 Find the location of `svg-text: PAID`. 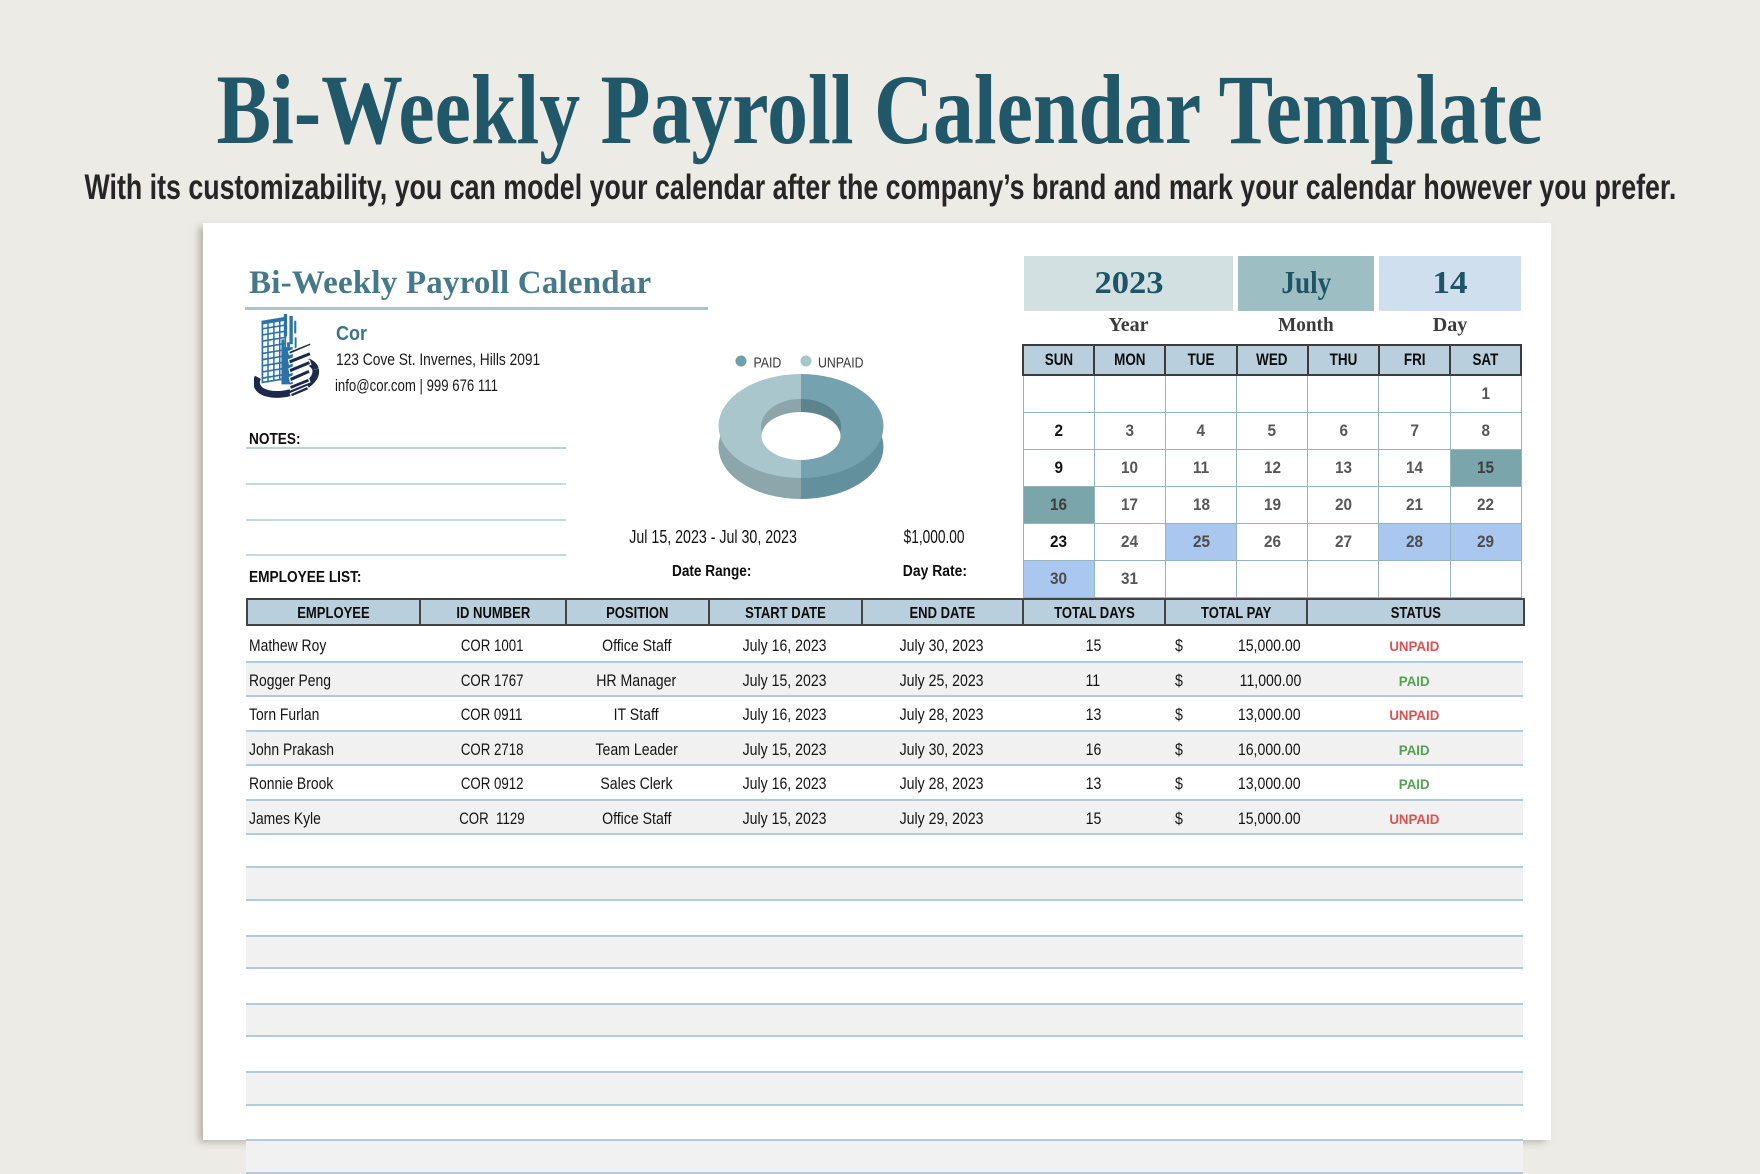

svg-text: PAID is located at coordinates (768, 363).